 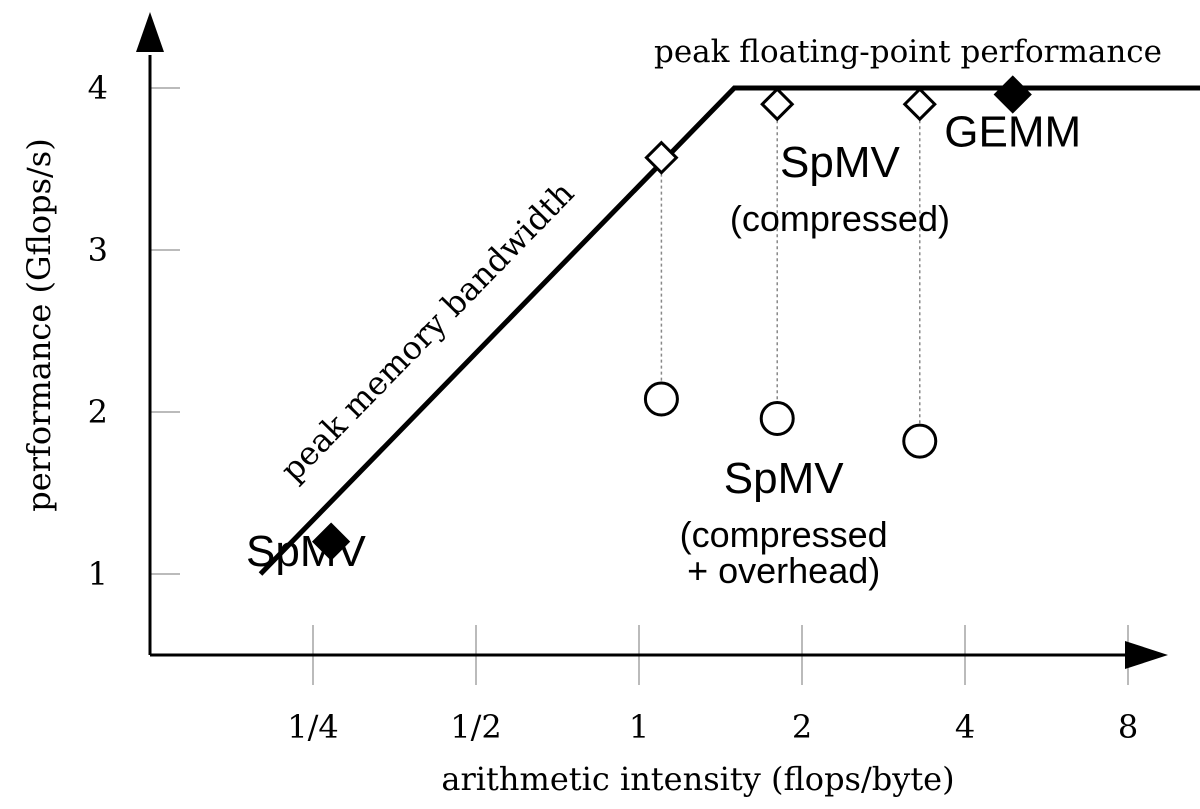 I want to click on x-tick-label: 1, so click(x=639, y=727).